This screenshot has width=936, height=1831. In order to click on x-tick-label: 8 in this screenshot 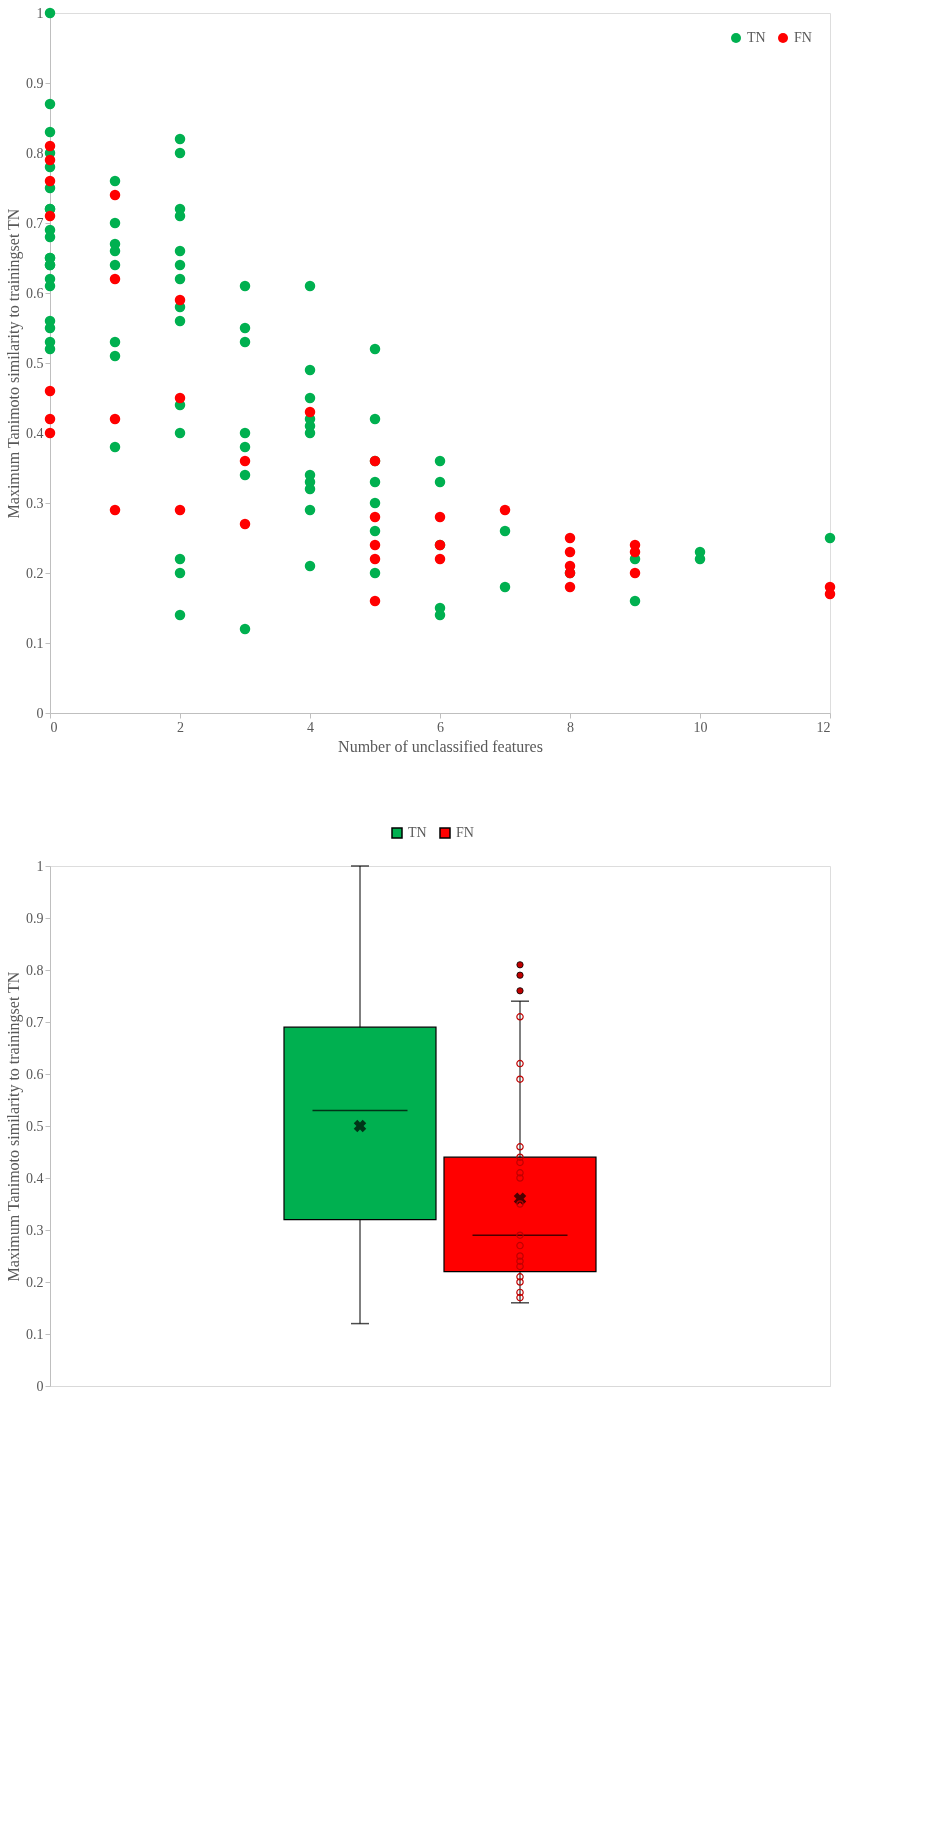, I will do `click(570, 727)`.